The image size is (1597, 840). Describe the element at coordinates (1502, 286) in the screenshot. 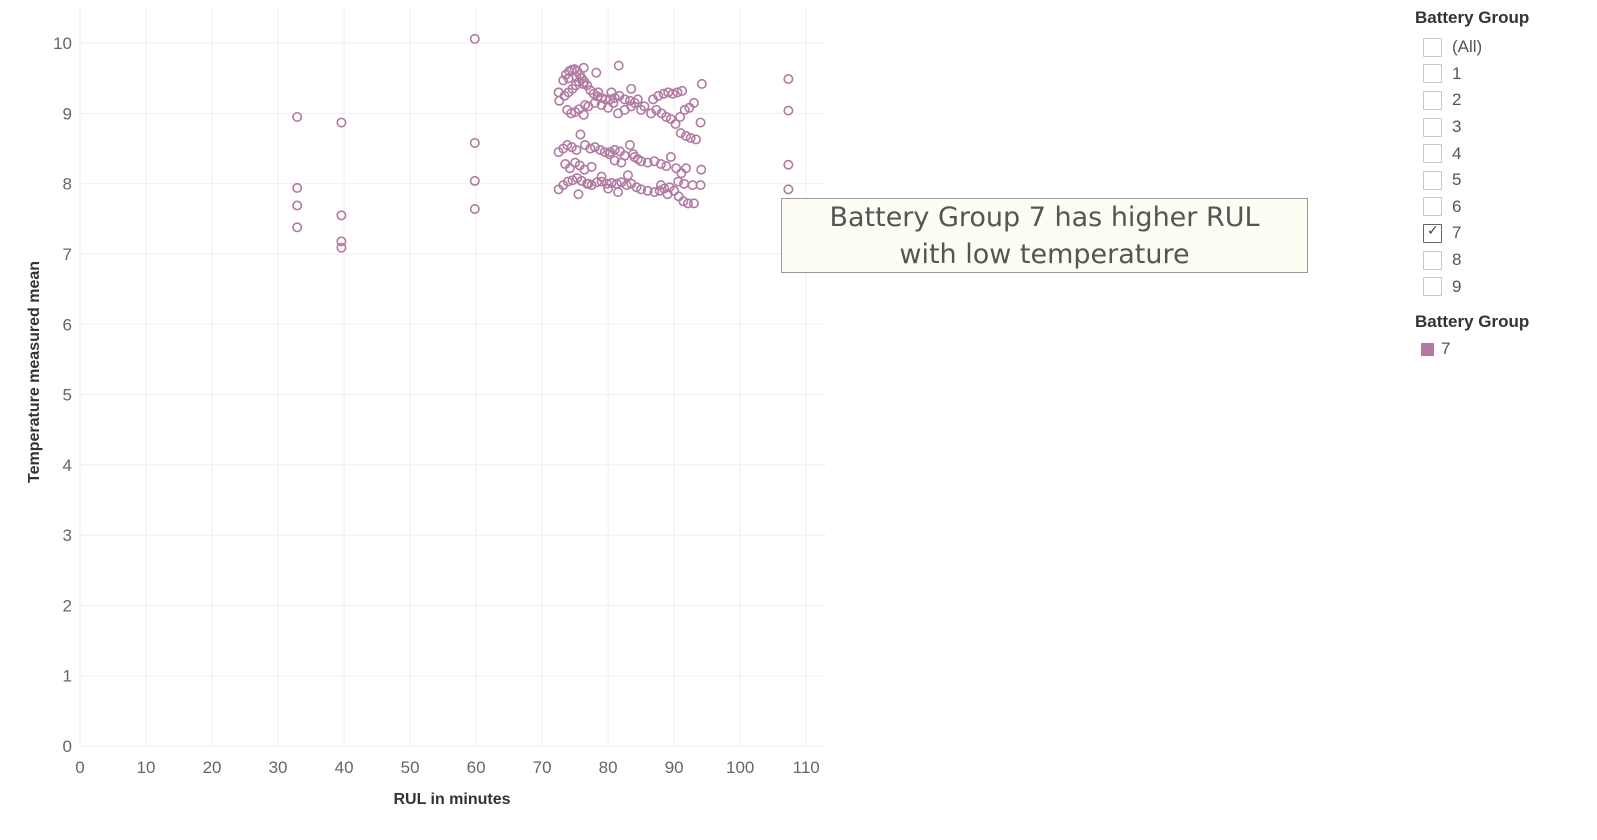

I see `filter-item: 9` at that location.